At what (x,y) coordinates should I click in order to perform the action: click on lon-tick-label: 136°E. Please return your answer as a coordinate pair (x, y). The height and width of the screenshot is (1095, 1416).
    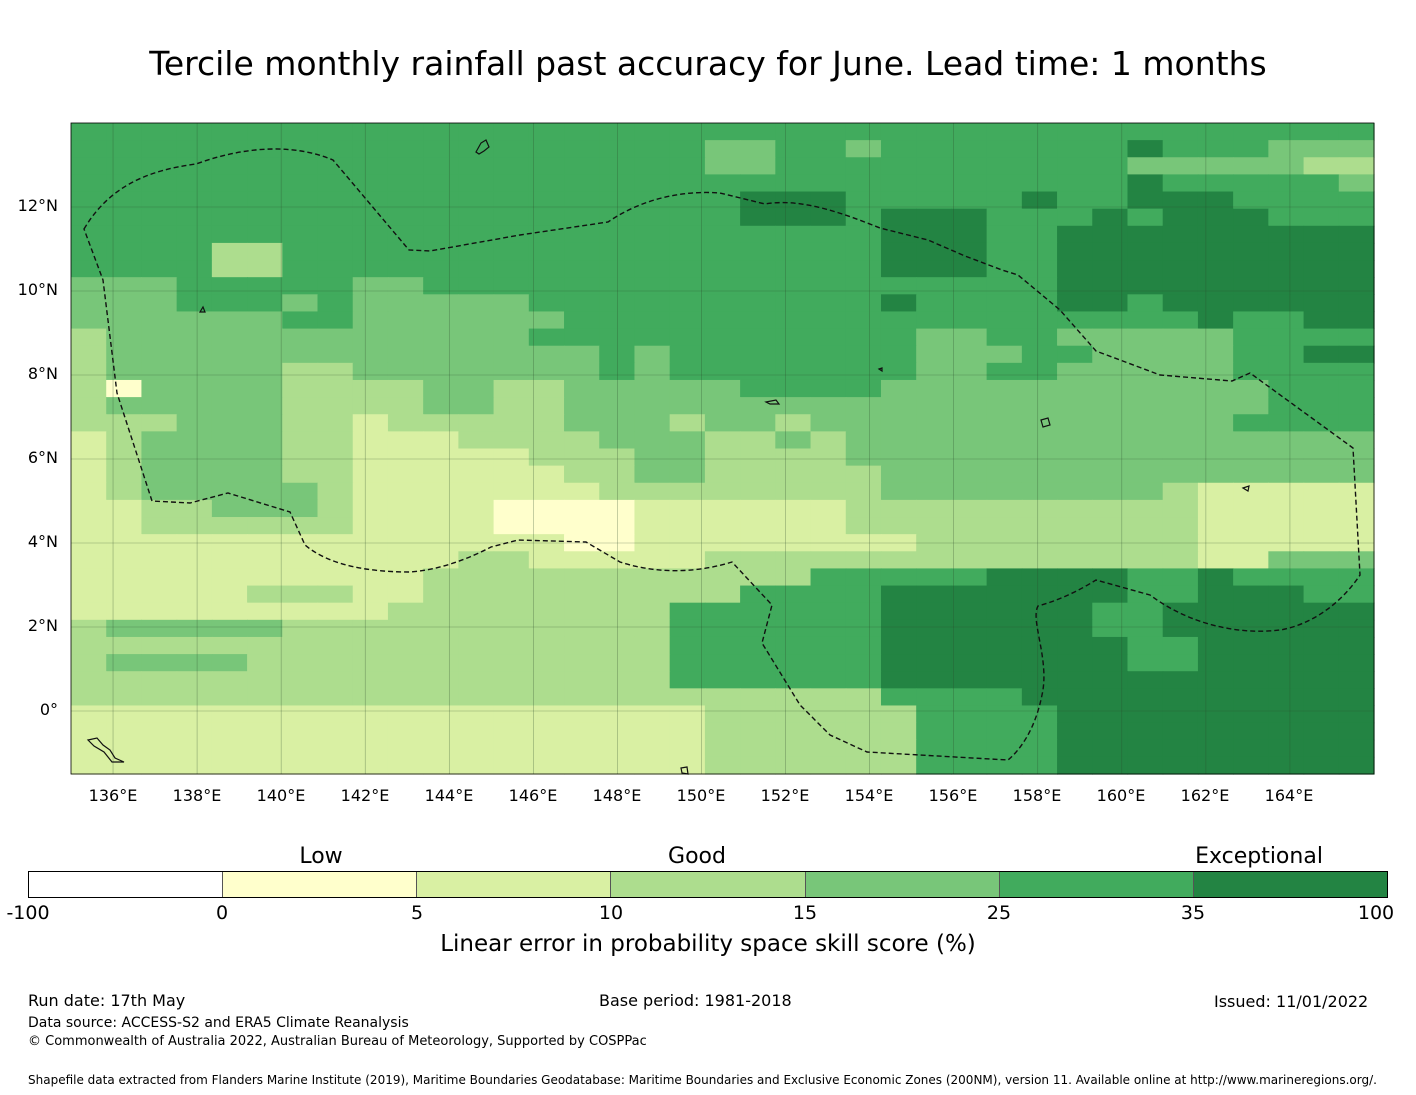
    Looking at the image, I should click on (113, 795).